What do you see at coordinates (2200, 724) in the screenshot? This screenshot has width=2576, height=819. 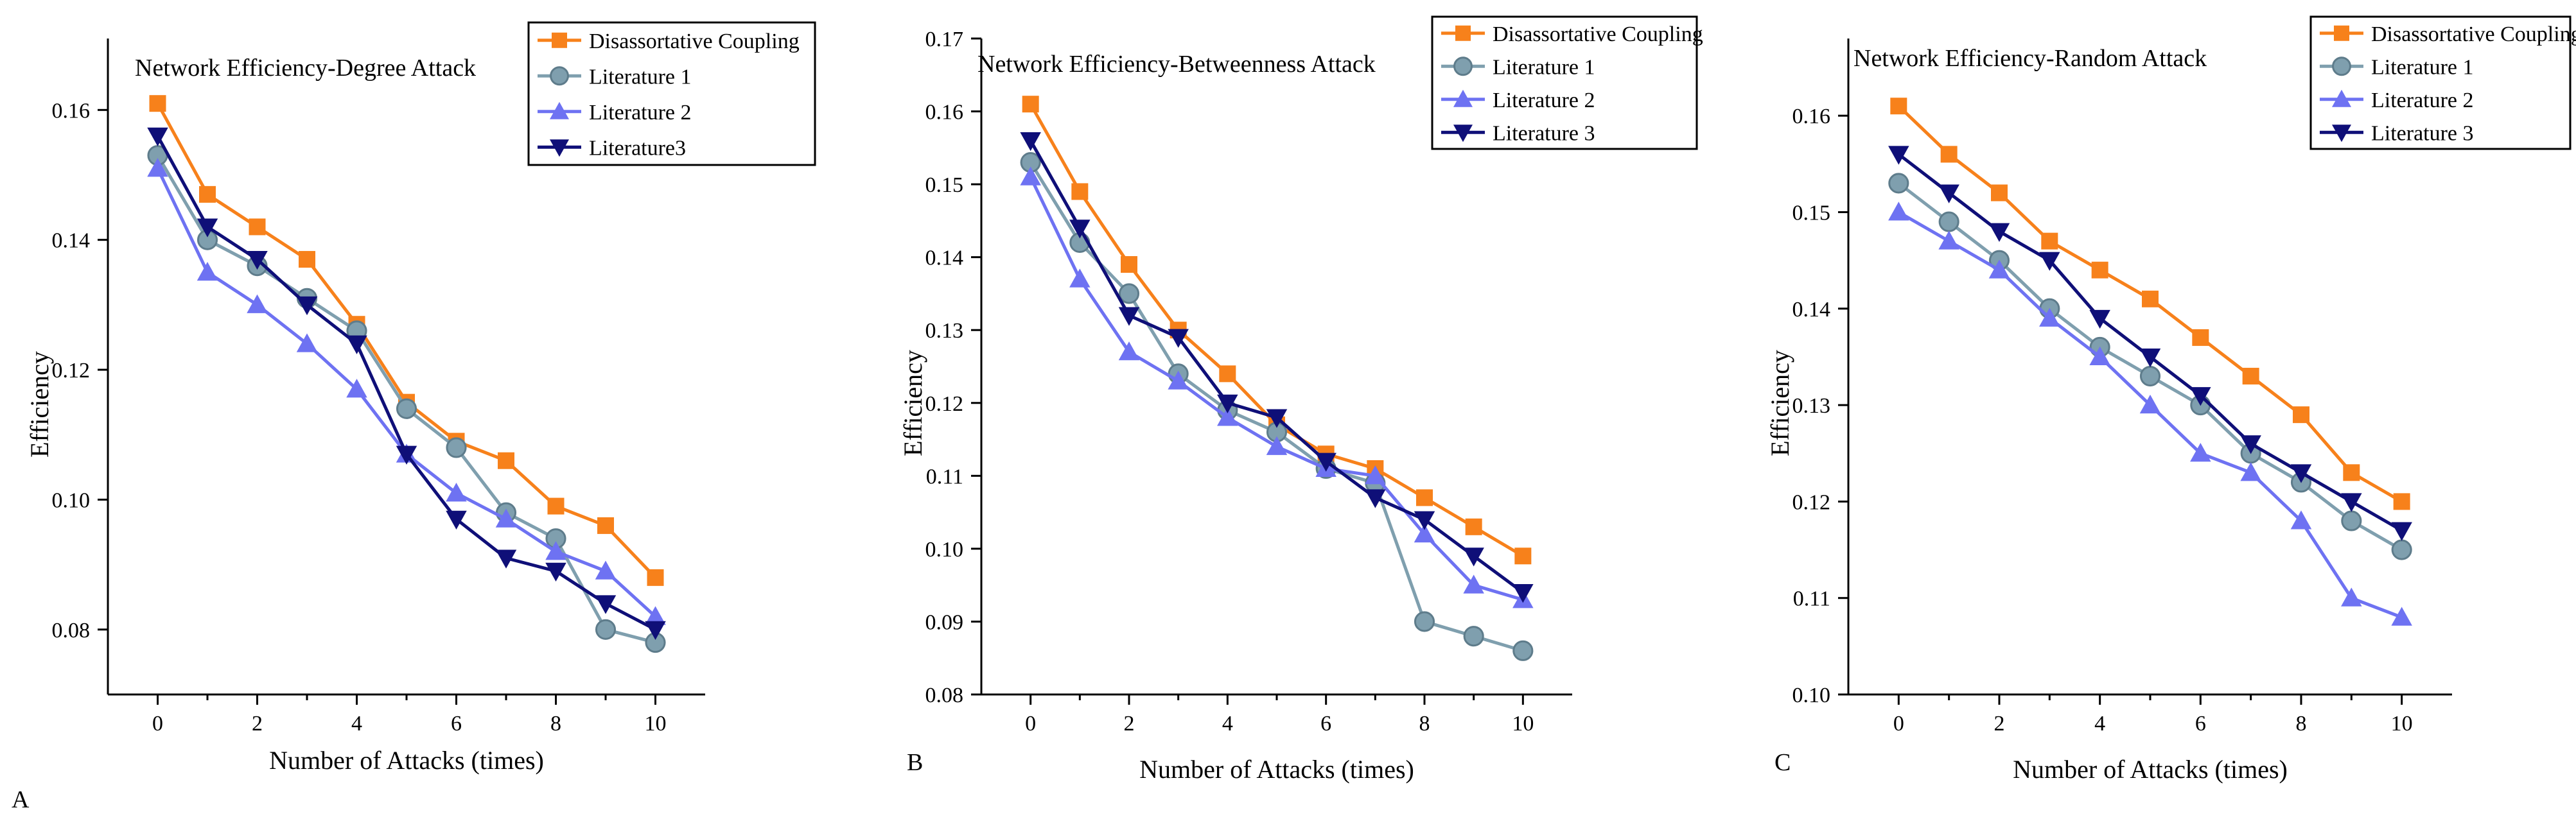 I see `x-tick-label: 6` at bounding box center [2200, 724].